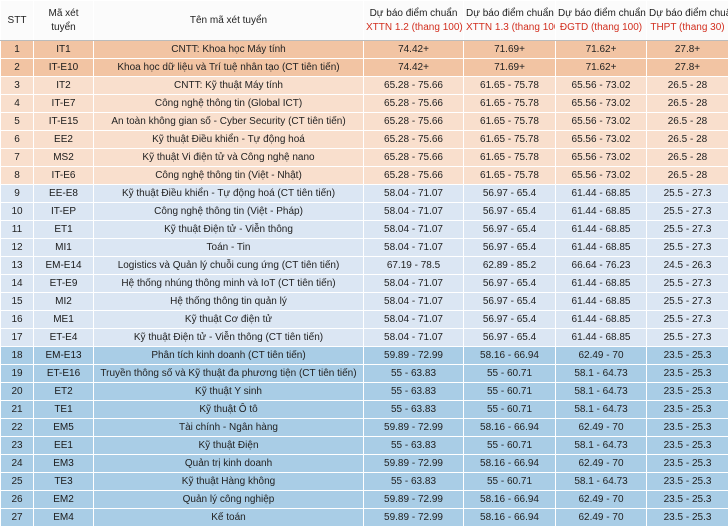  I want to click on cell-ma: MS2, so click(64, 158).